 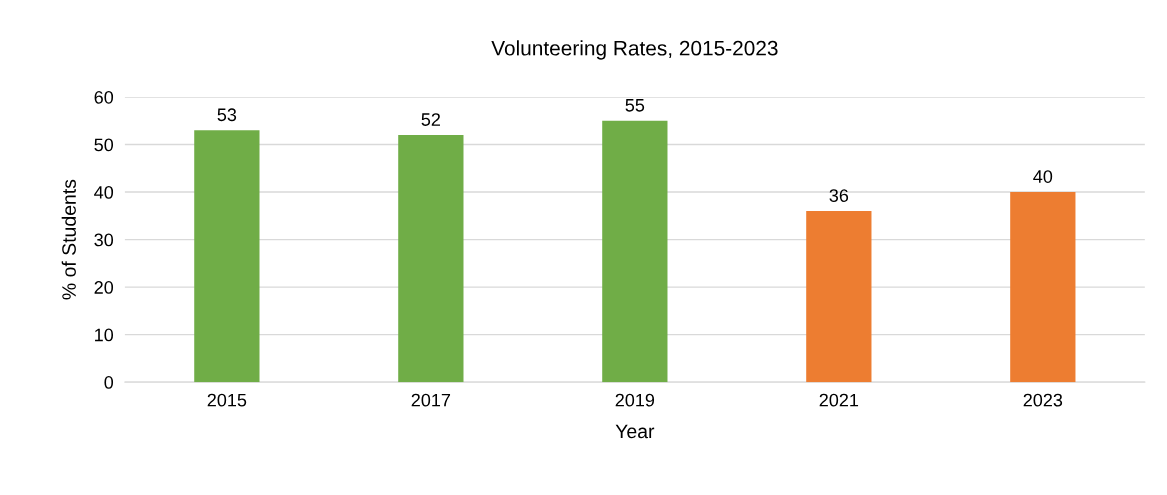 What do you see at coordinates (839, 195) in the screenshot?
I see `data-label: 36` at bounding box center [839, 195].